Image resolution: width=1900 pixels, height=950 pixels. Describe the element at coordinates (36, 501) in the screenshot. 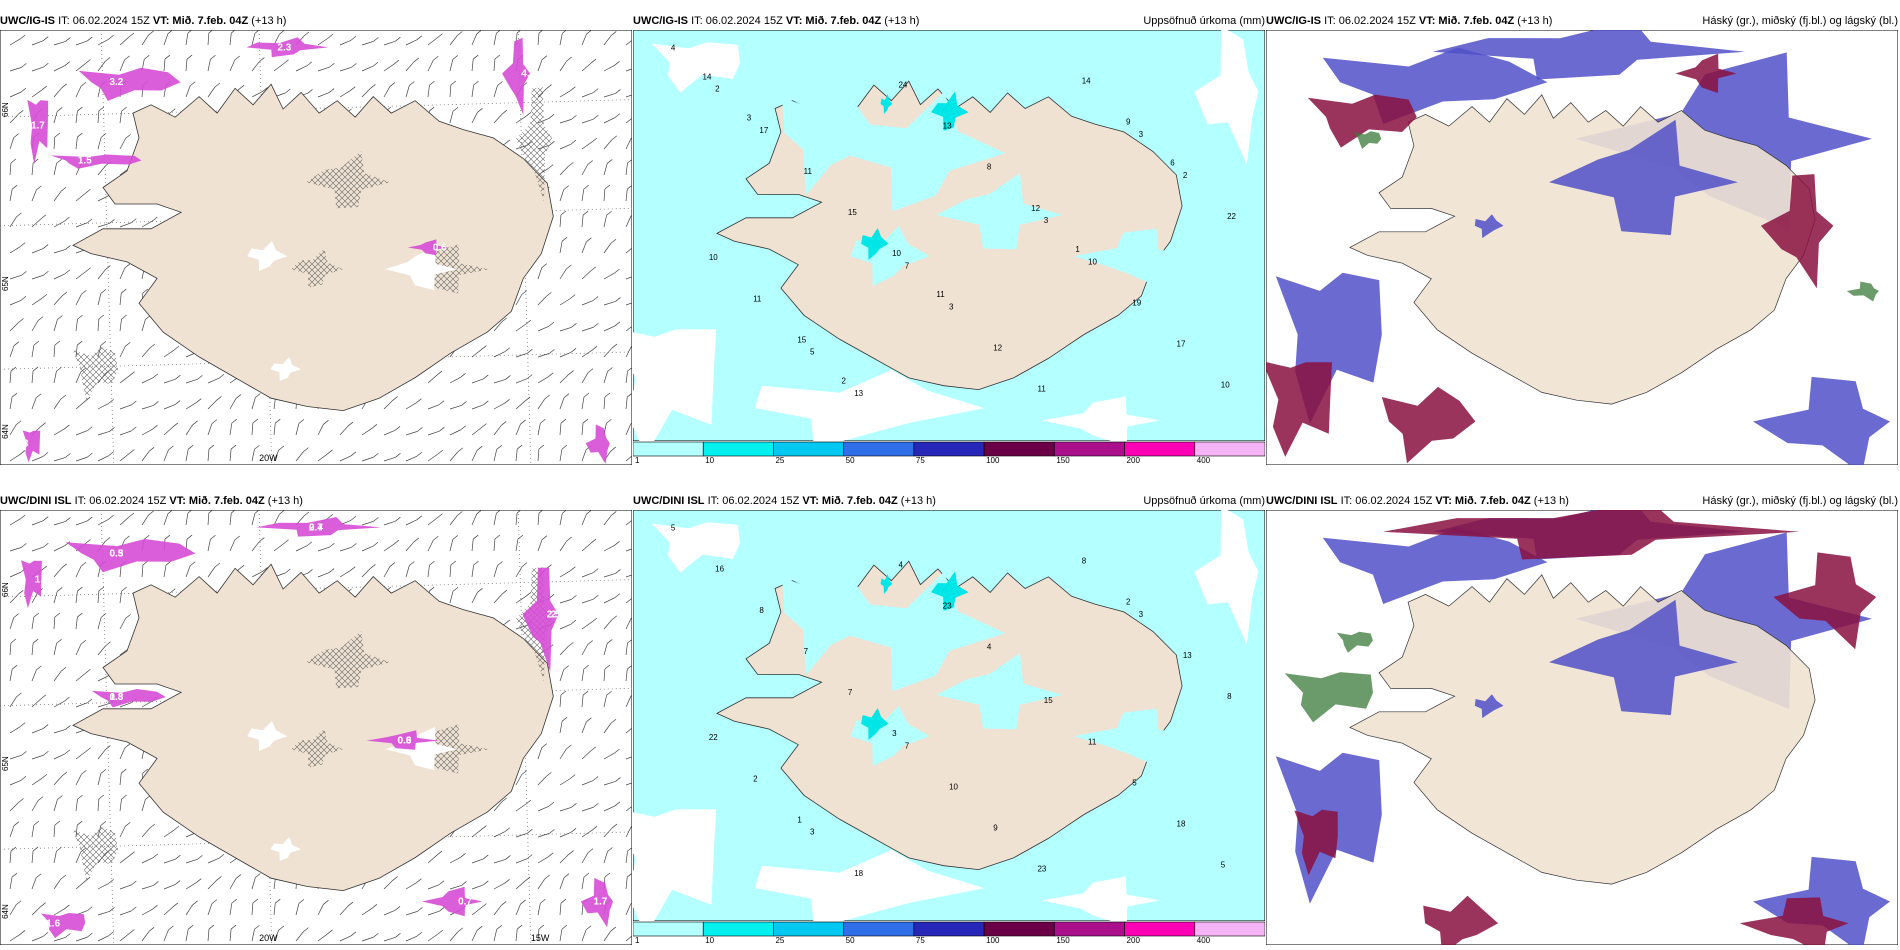

I see `model-name: UWC/DINI ISL` at that location.